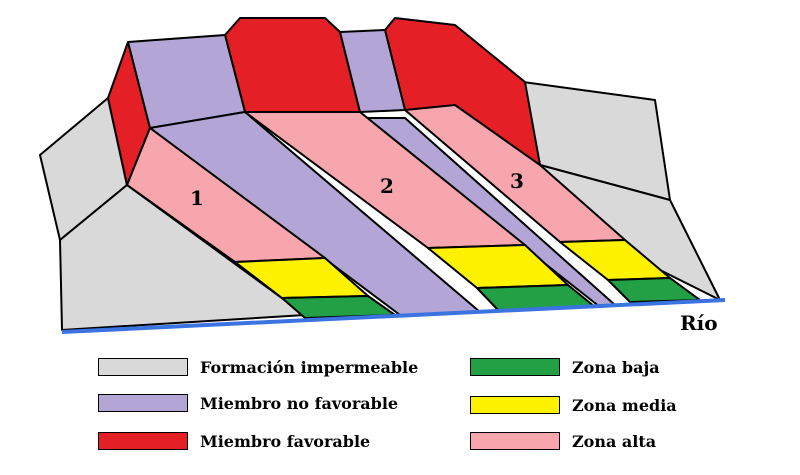 The width and height of the screenshot is (800, 475). I want to click on legend-swatch-zona-alta, so click(515, 441).